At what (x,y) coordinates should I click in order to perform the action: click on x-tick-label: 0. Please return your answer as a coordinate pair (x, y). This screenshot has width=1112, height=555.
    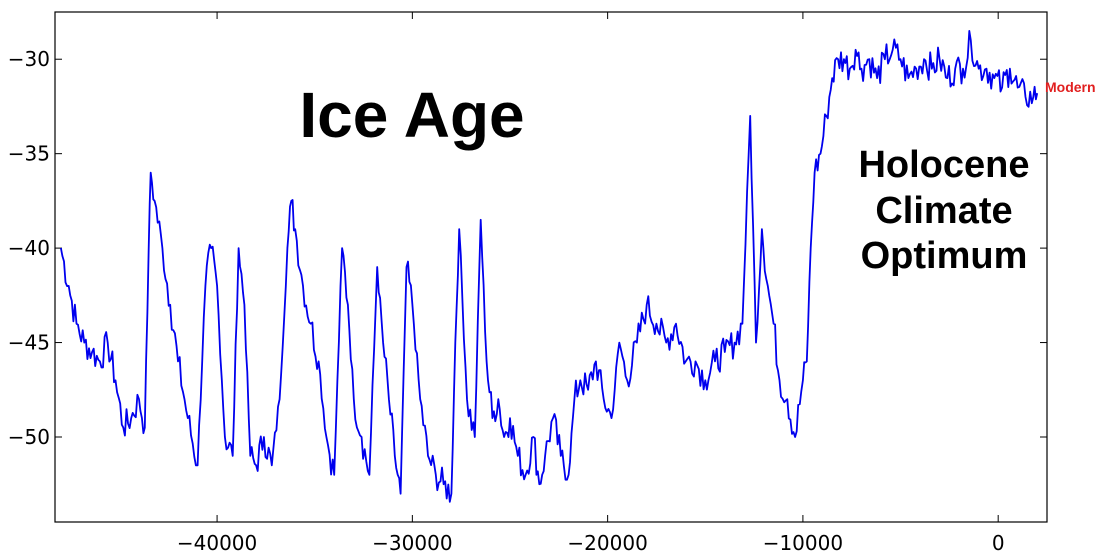
    Looking at the image, I should click on (998, 543).